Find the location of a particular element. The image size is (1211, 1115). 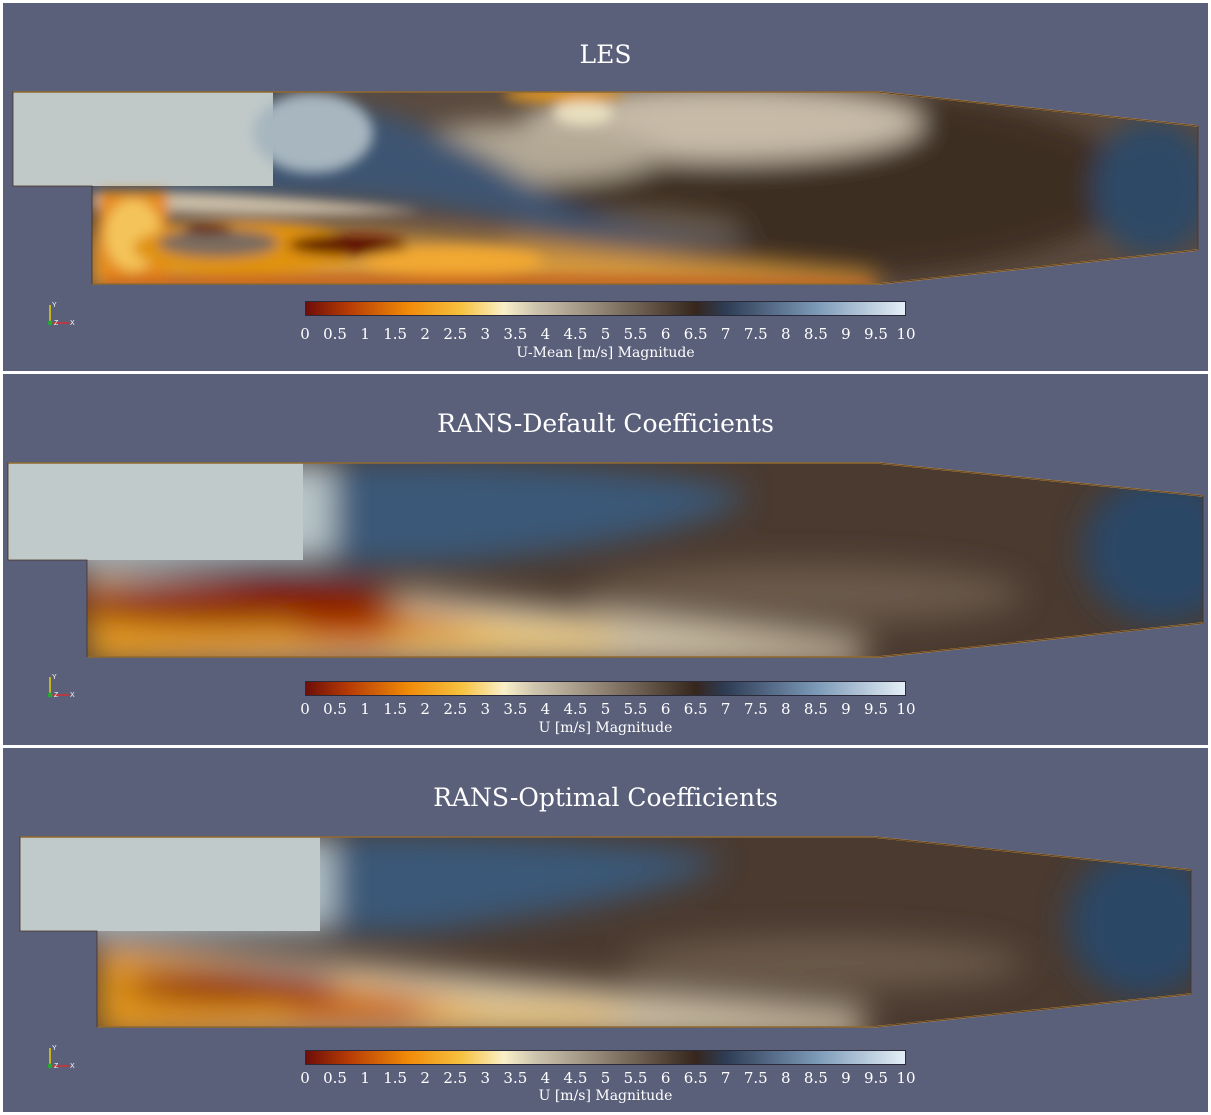

panel-title: RANS-Default Coefficients is located at coordinates (605, 423).